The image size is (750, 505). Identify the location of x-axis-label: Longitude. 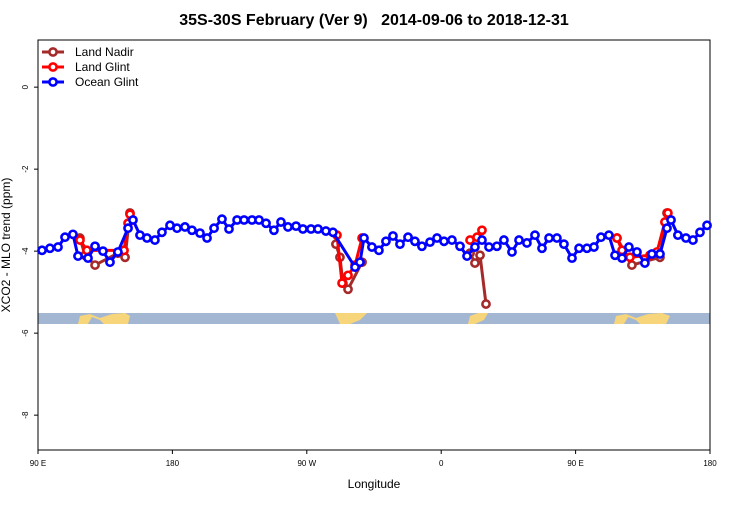
(374, 484).